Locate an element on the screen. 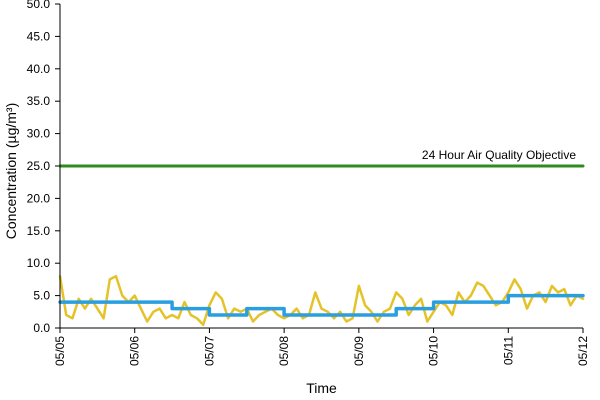 Image resolution: width=600 pixels, height=400 pixels. y-tick-label: 15.0 is located at coordinates (39, 231).